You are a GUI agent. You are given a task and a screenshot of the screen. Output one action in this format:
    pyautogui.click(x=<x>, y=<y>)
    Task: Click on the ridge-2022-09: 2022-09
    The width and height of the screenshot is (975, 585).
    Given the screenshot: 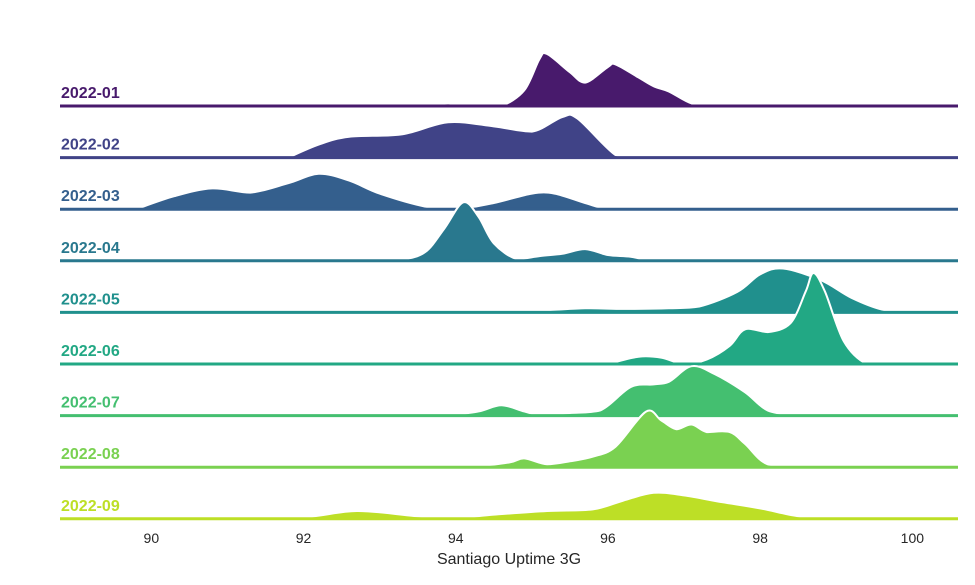 What is the action you would take?
    pyautogui.click(x=509, y=506)
    